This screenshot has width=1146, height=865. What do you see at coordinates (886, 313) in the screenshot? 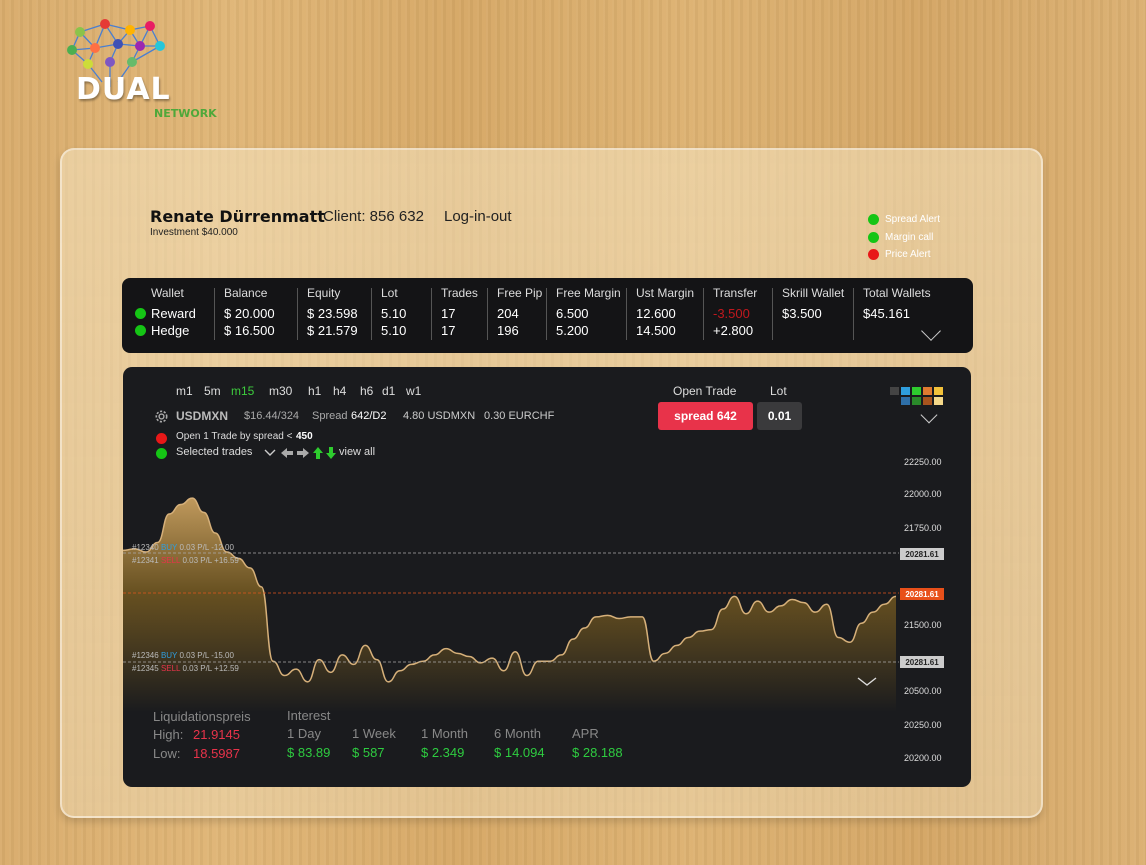
I see `total-wallets-value: $45.161` at bounding box center [886, 313].